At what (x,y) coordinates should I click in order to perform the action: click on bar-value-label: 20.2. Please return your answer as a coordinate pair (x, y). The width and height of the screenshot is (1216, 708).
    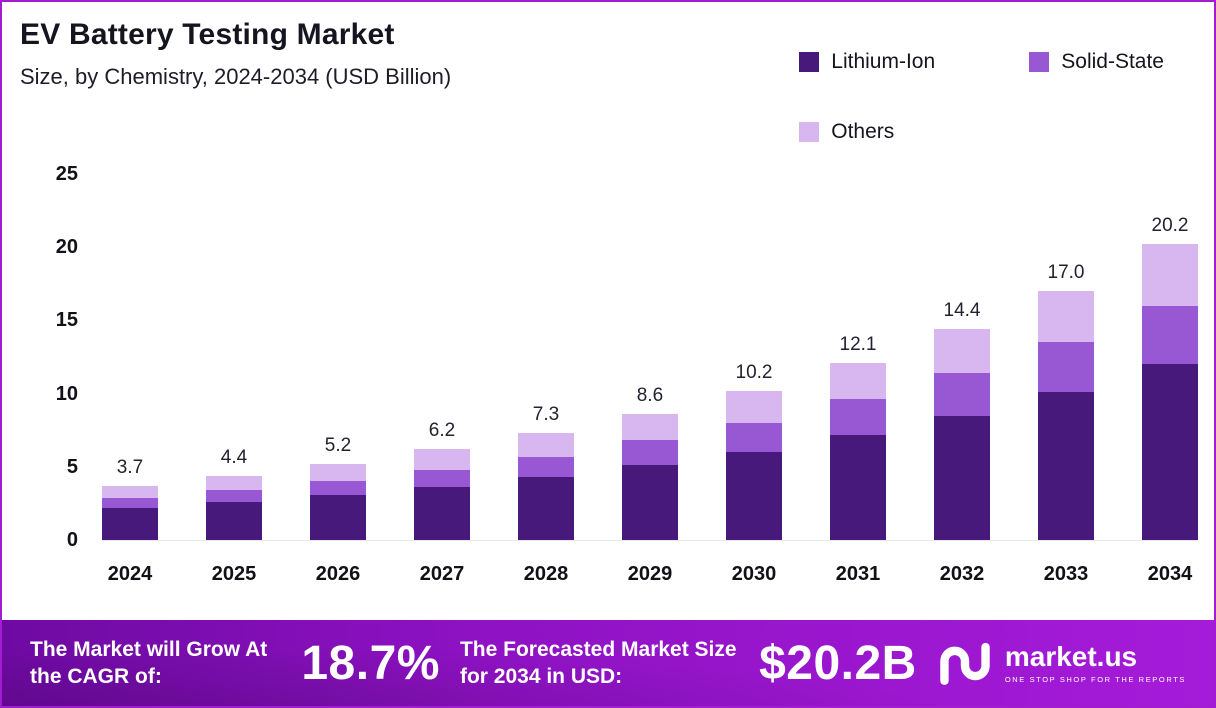
    Looking at the image, I should click on (1170, 226).